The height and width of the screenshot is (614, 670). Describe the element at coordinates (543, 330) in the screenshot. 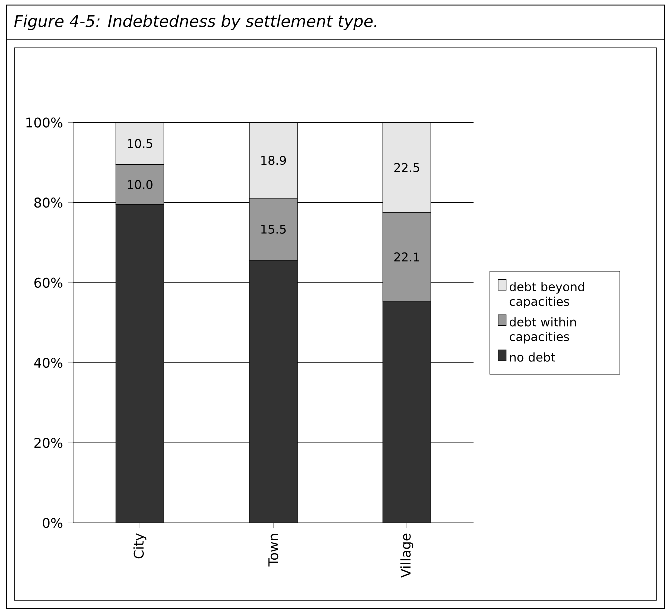

I see `legend-label: debt within capacities` at that location.